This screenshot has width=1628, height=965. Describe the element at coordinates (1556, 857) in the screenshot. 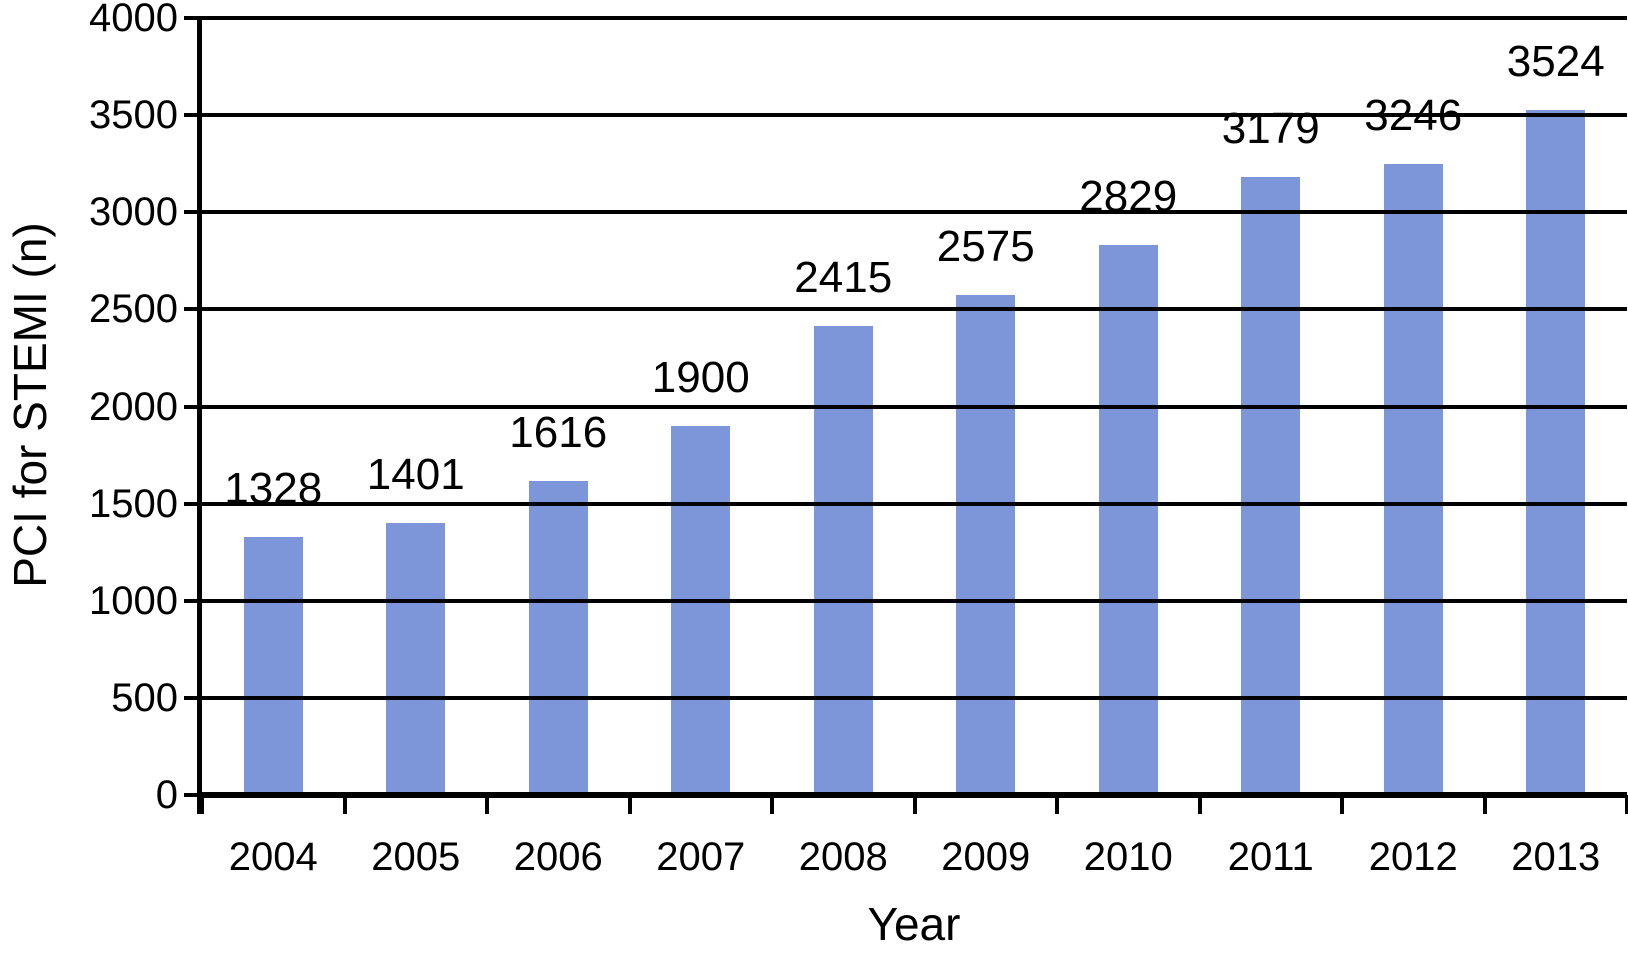

I see `x-tick-label: 2013` at that location.